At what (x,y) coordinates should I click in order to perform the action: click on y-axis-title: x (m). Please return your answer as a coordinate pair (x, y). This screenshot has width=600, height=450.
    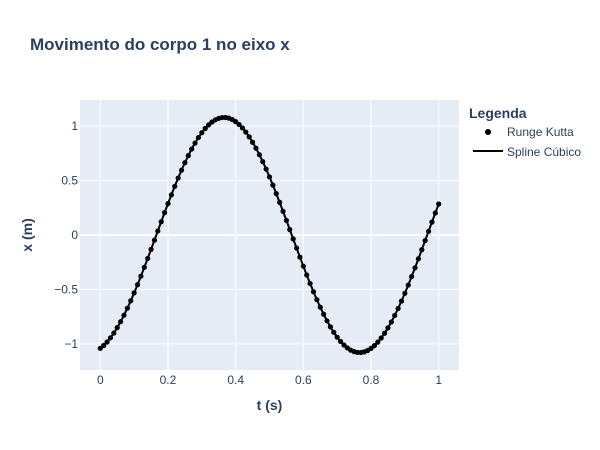
    Looking at the image, I should click on (27, 234).